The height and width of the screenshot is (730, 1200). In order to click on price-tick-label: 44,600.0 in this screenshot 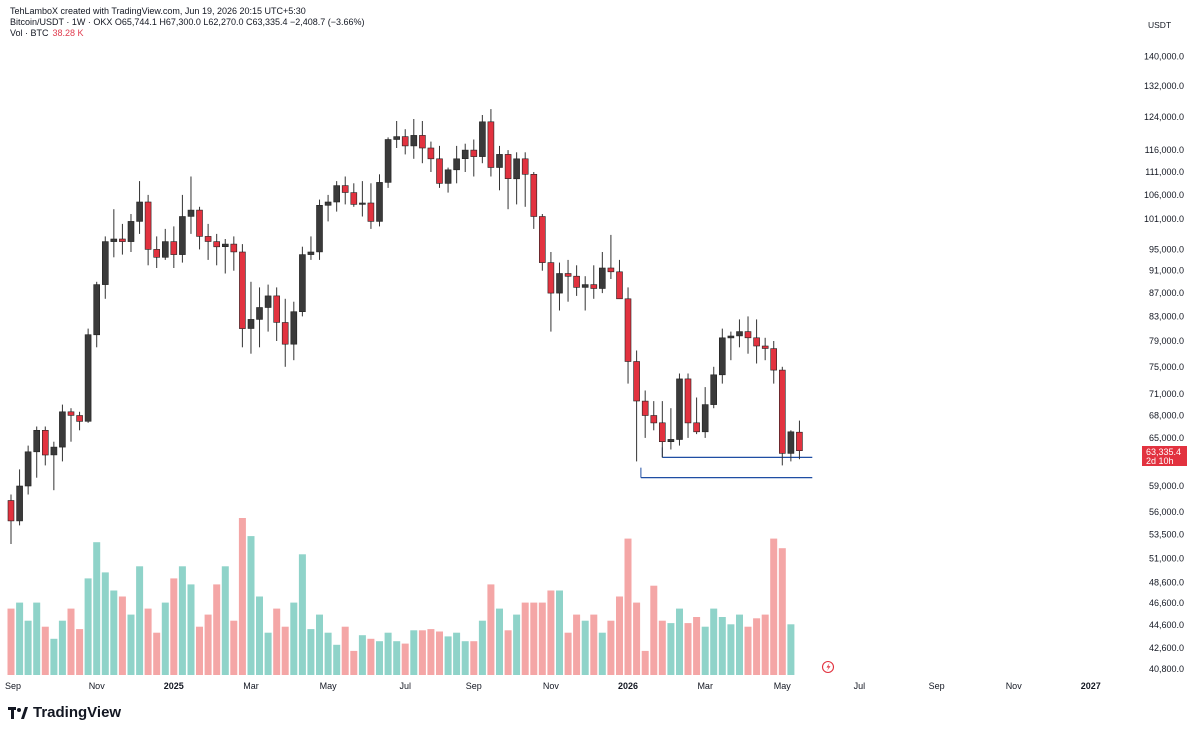, I will do `click(1166, 625)`.